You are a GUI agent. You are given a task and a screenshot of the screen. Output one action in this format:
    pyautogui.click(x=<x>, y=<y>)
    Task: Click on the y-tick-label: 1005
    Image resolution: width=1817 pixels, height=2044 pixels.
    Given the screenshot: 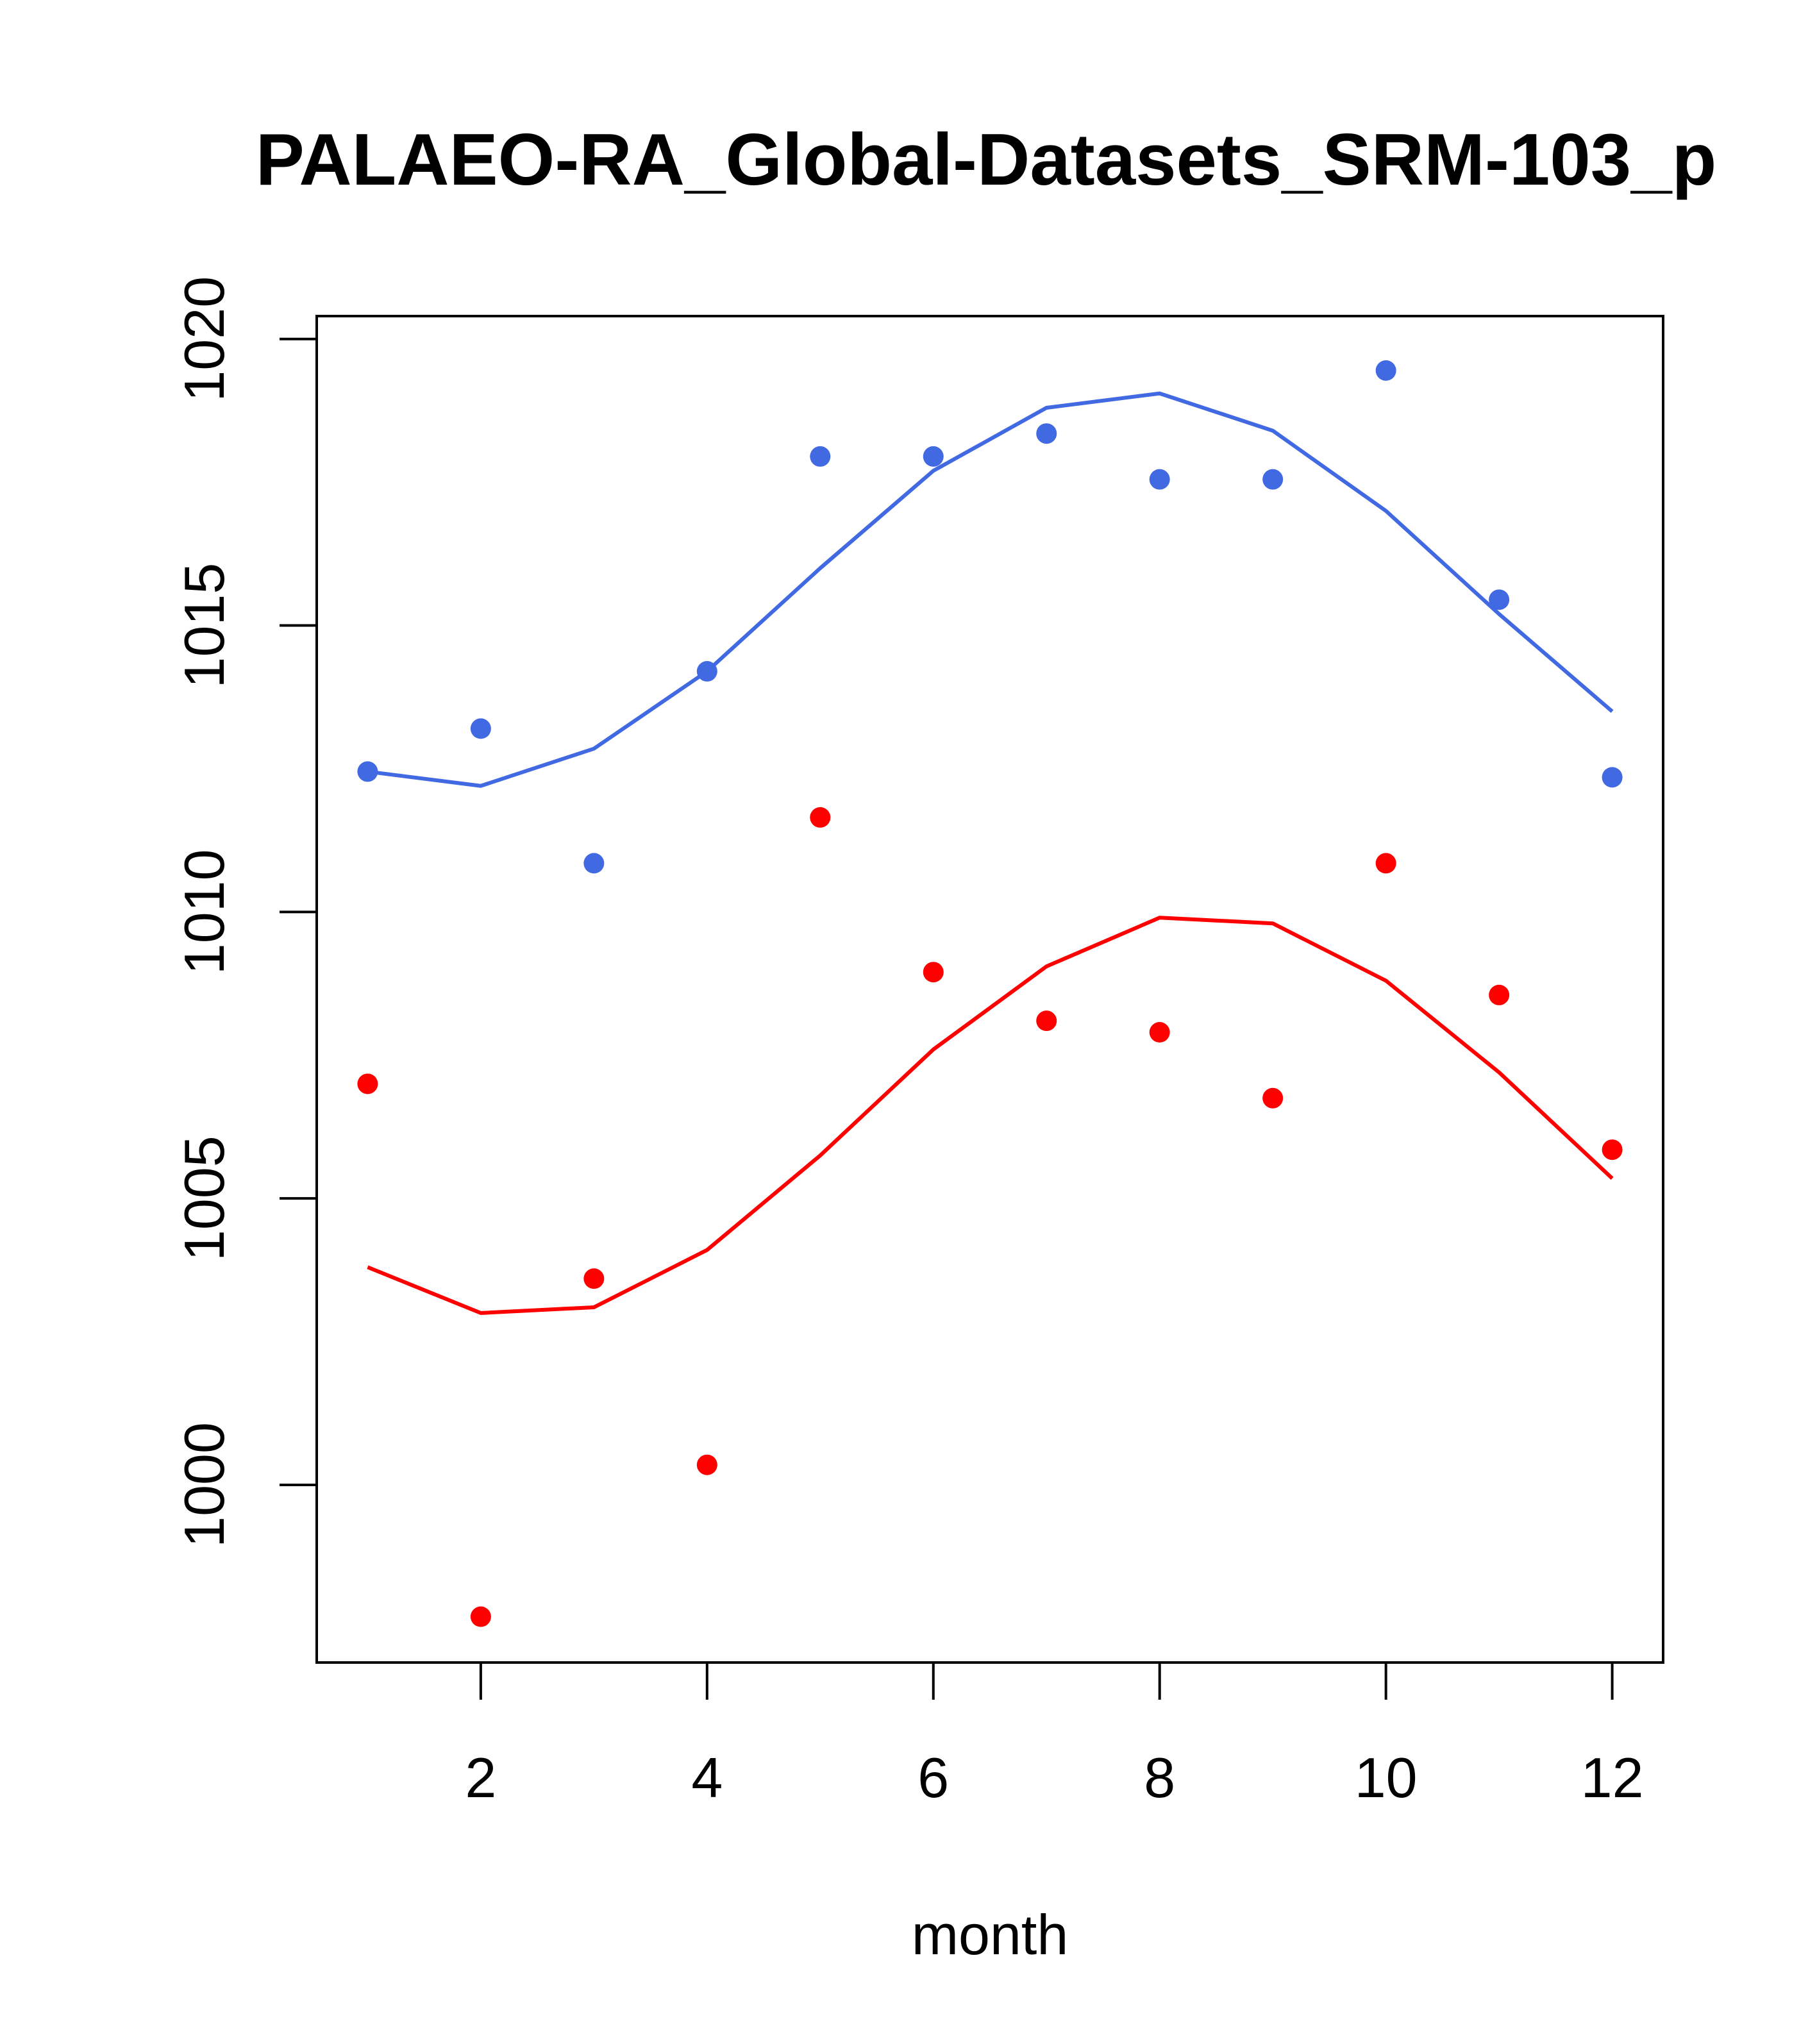 What is the action you would take?
    pyautogui.click(x=204, y=1198)
    